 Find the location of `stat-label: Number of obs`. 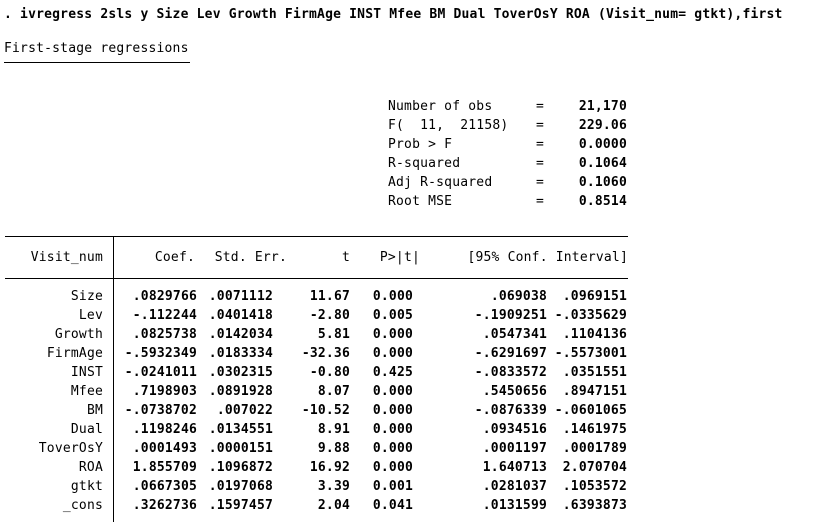

stat-label: Number of obs is located at coordinates (440, 106).